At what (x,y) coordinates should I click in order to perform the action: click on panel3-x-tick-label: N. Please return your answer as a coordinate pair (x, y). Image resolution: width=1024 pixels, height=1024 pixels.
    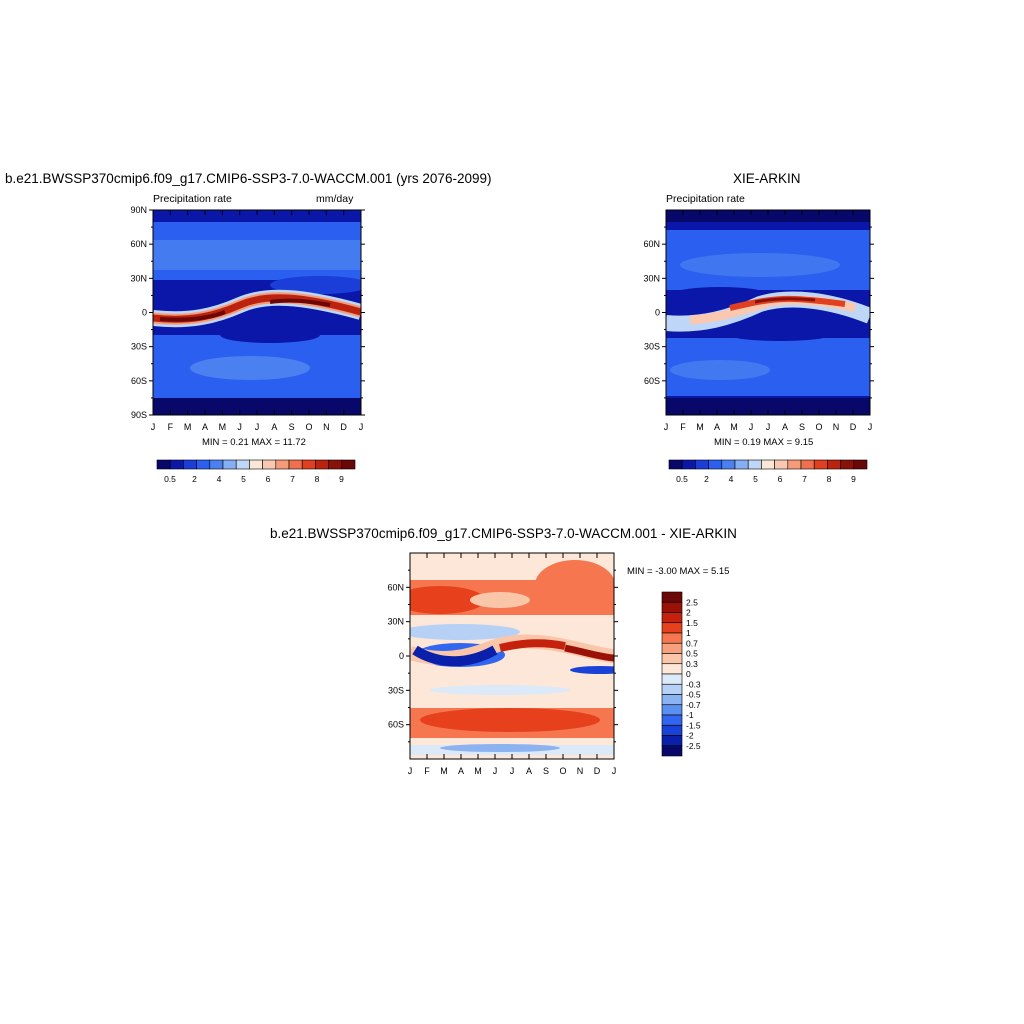
    Looking at the image, I should click on (580, 771).